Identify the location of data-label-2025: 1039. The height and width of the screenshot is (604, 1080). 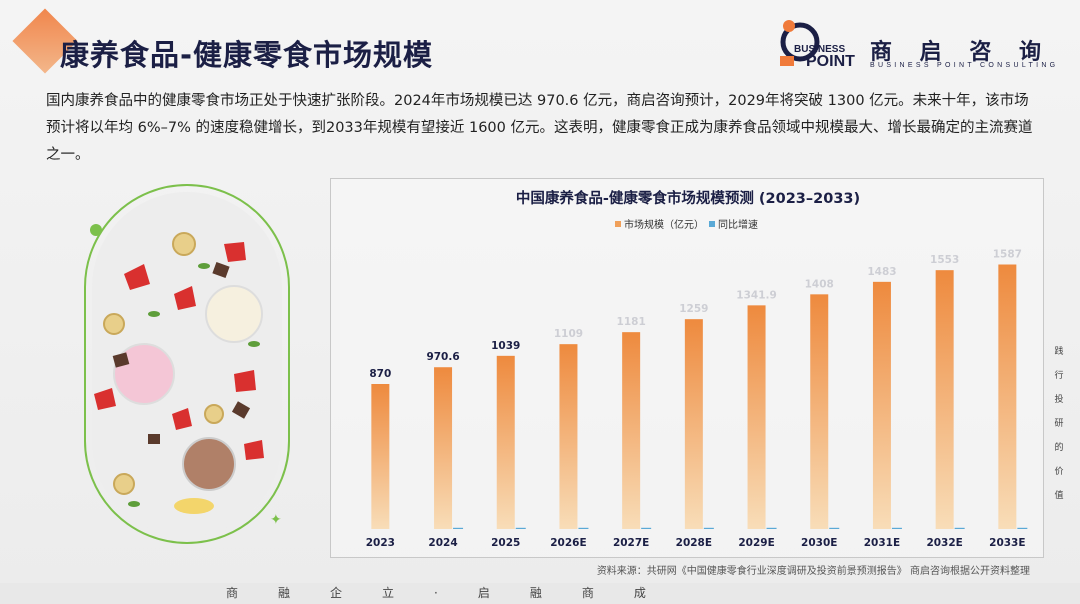
(505, 346).